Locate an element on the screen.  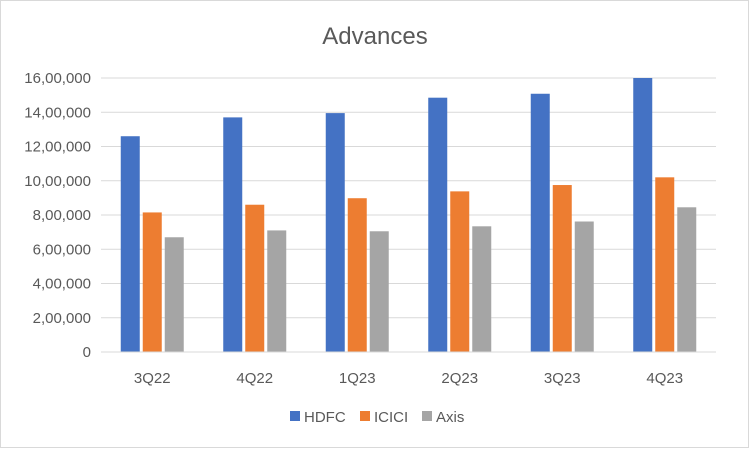
bar-icici-1q23 is located at coordinates (357, 275).